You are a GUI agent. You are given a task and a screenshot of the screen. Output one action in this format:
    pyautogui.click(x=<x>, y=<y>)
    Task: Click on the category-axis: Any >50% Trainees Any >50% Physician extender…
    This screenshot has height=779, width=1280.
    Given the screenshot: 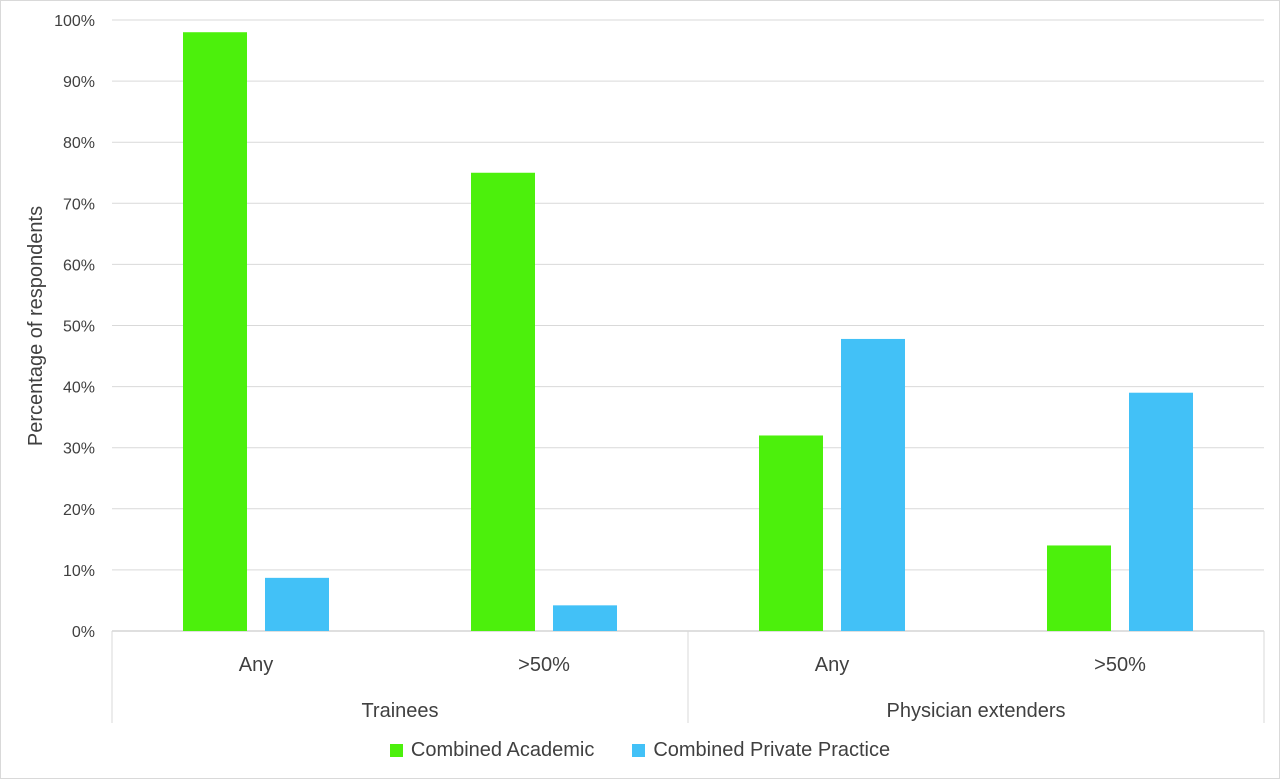 What is the action you would take?
    pyautogui.click(x=688, y=677)
    